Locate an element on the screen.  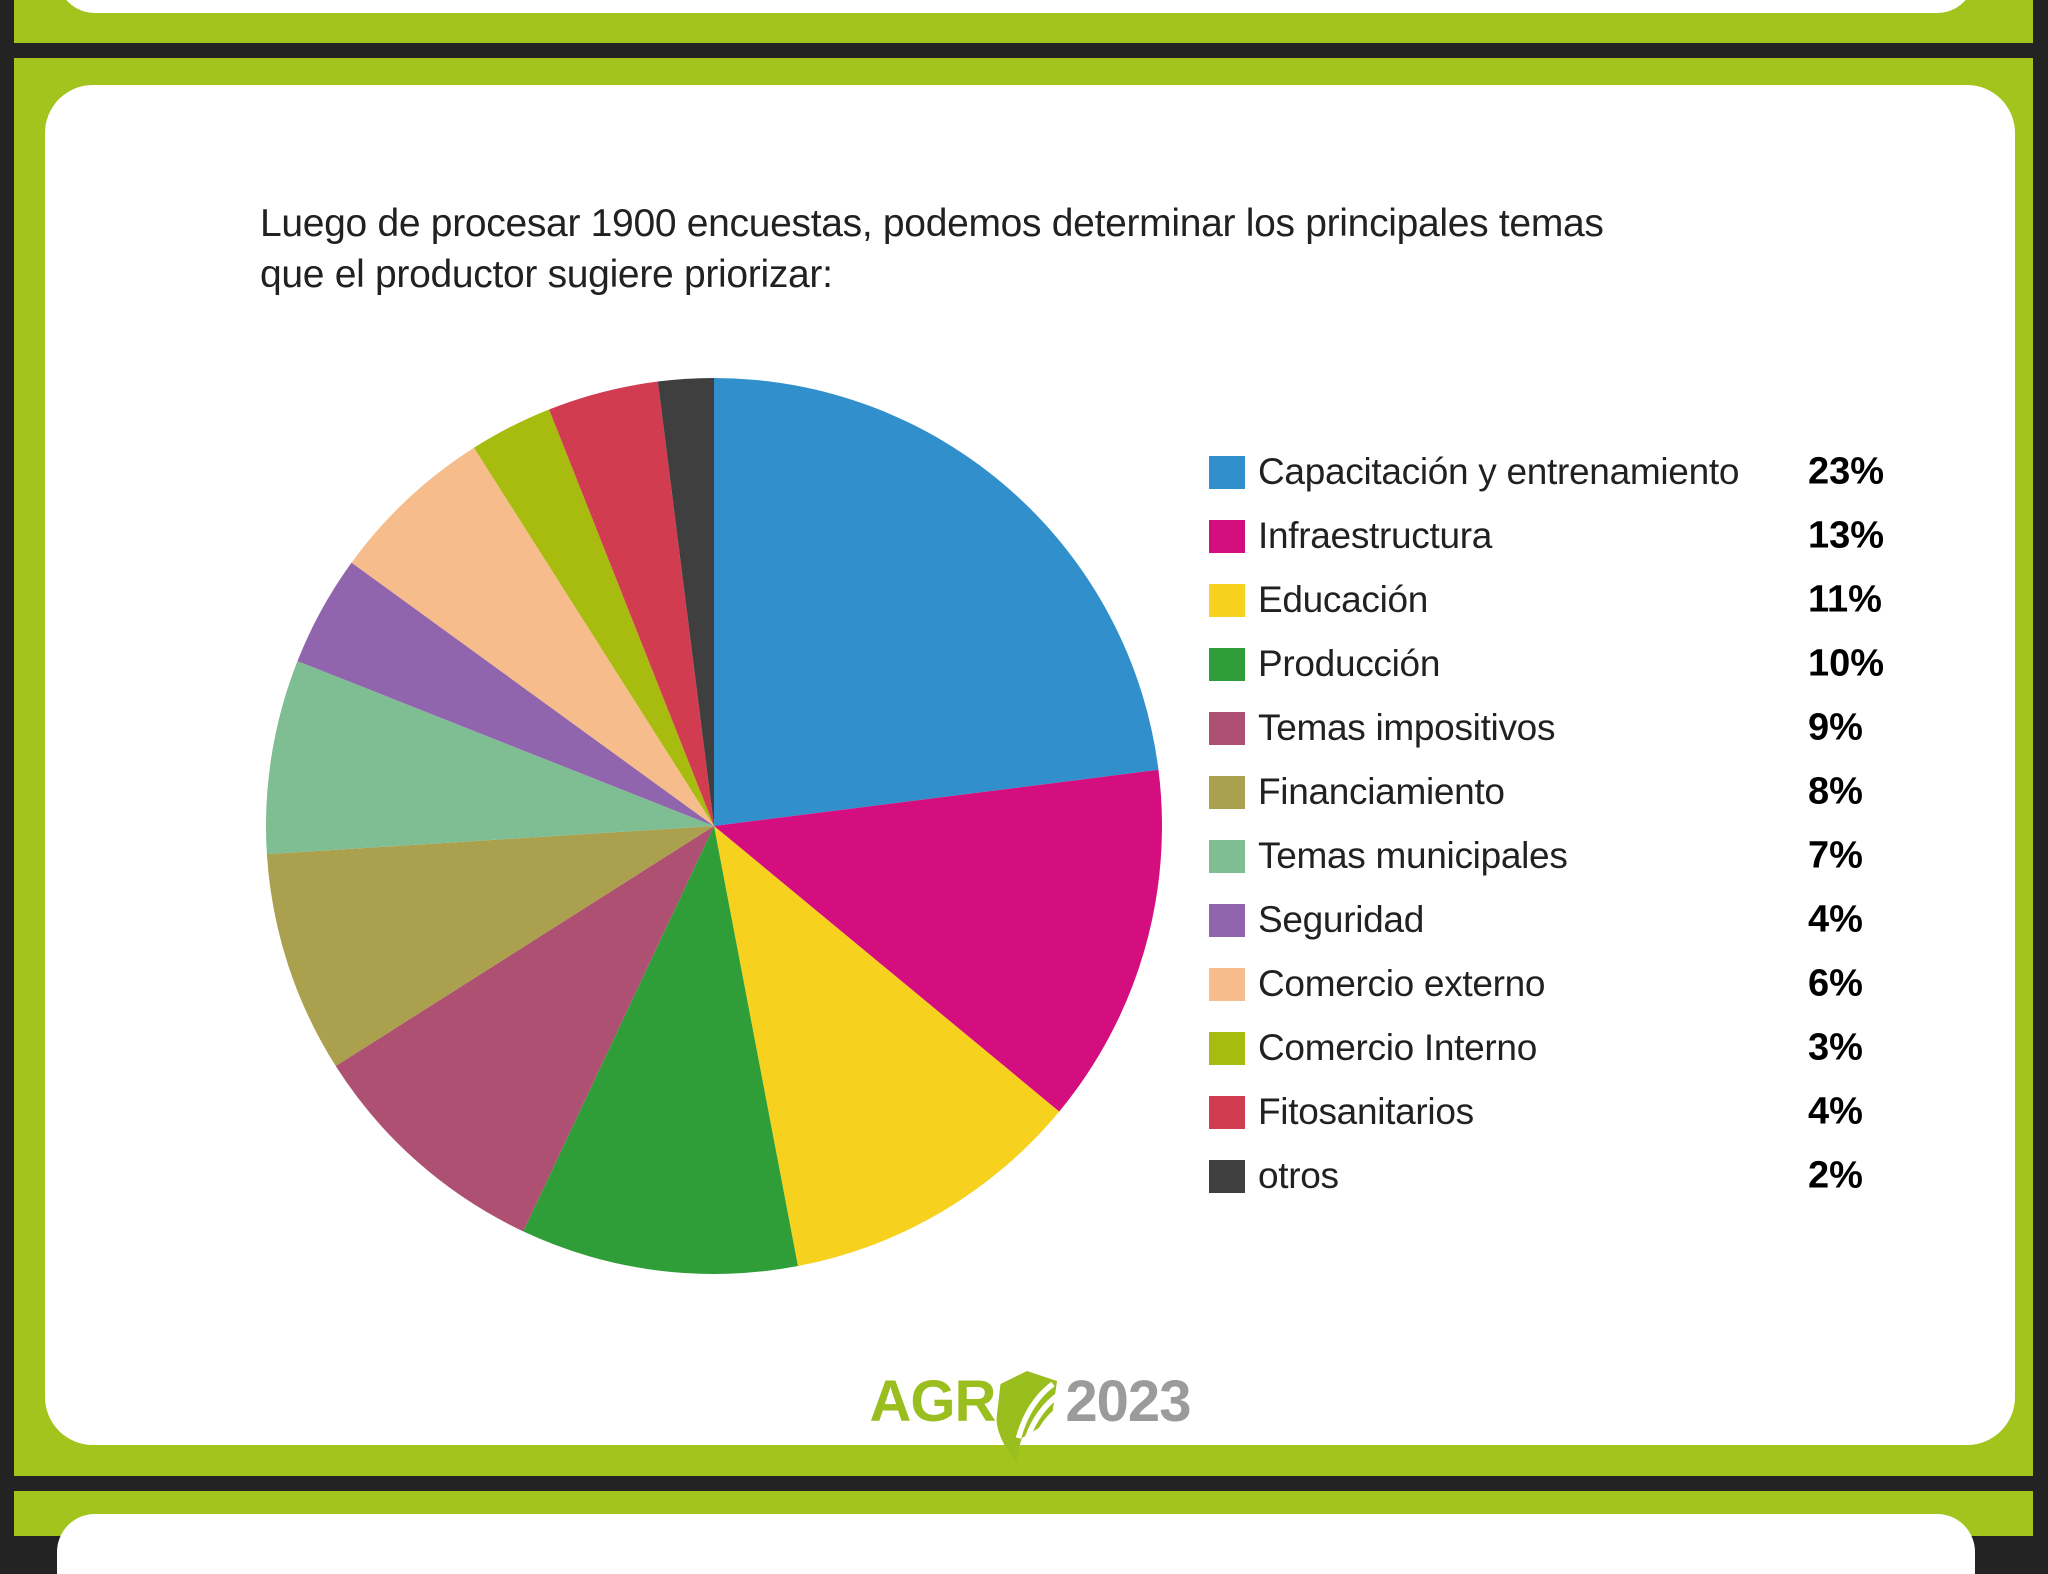
pie-slice-financiamiento is located at coordinates (490, 946).